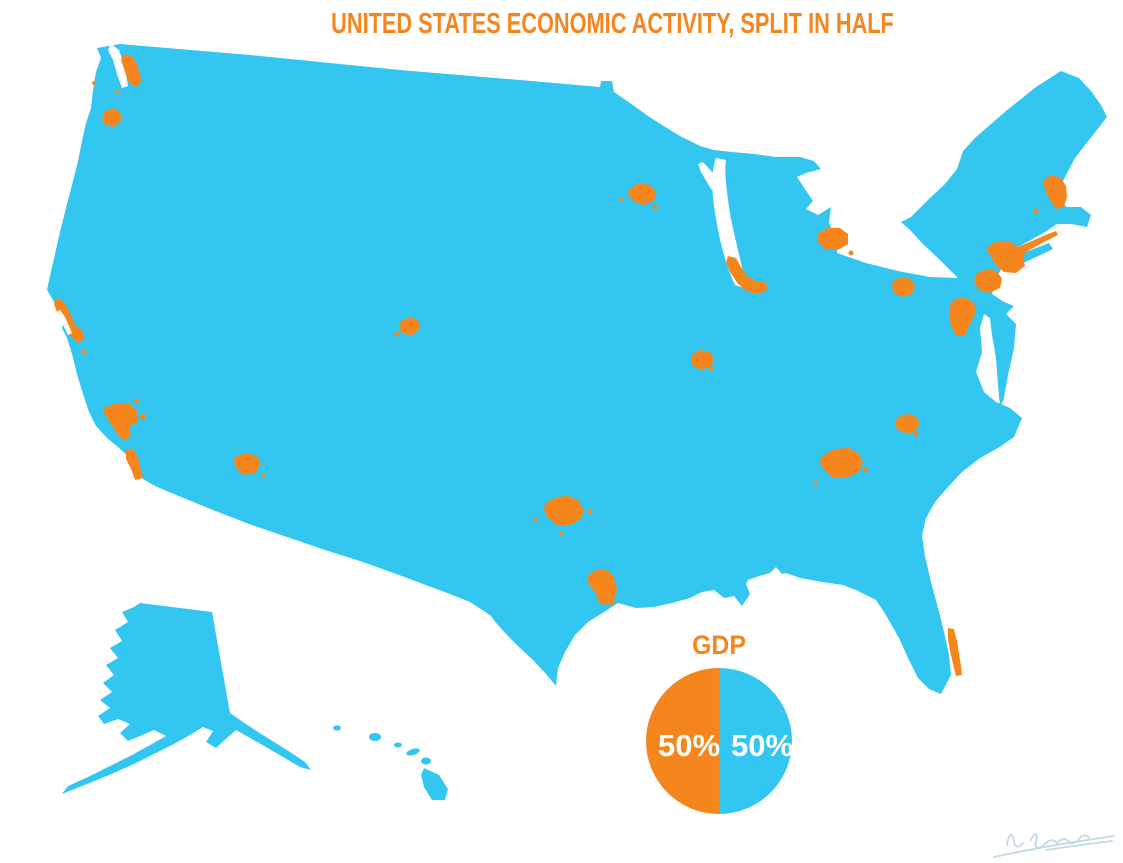 This screenshot has height=863, width=1123. I want to click on pie-slice-left, so click(682, 741).